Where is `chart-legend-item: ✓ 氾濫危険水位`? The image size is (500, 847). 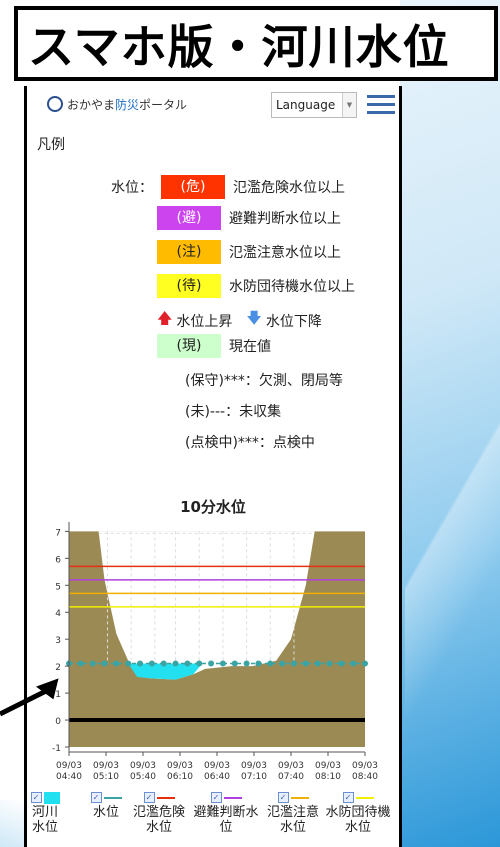
chart-legend-item: ✓ 氾濫危険水位 is located at coordinates (159, 812).